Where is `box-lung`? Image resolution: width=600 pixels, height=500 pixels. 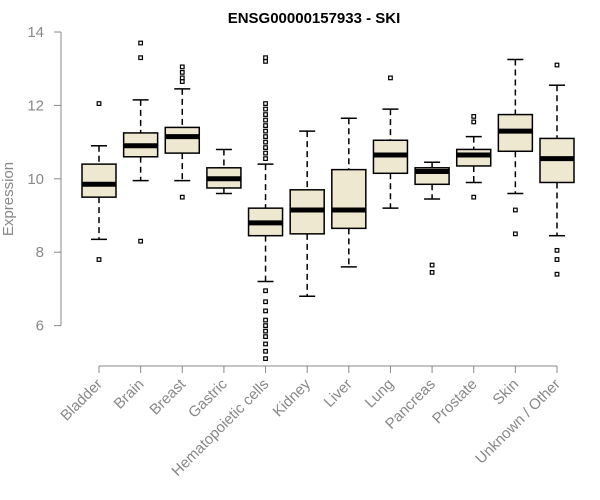
box-lung is located at coordinates (390, 142).